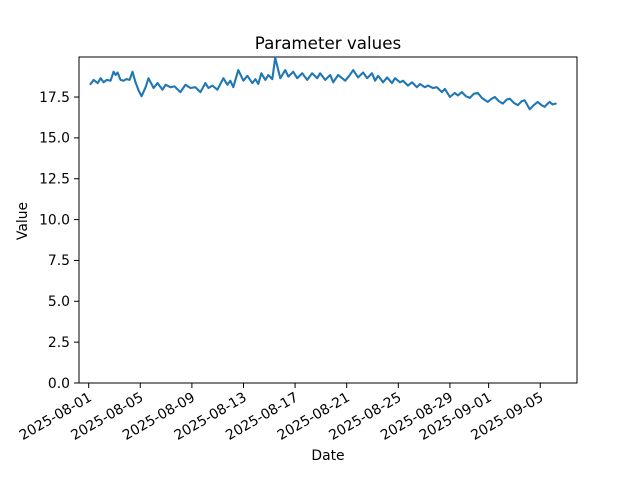 This screenshot has height=480, width=640. What do you see at coordinates (323, 83) in the screenshot?
I see `data-line-series` at bounding box center [323, 83].